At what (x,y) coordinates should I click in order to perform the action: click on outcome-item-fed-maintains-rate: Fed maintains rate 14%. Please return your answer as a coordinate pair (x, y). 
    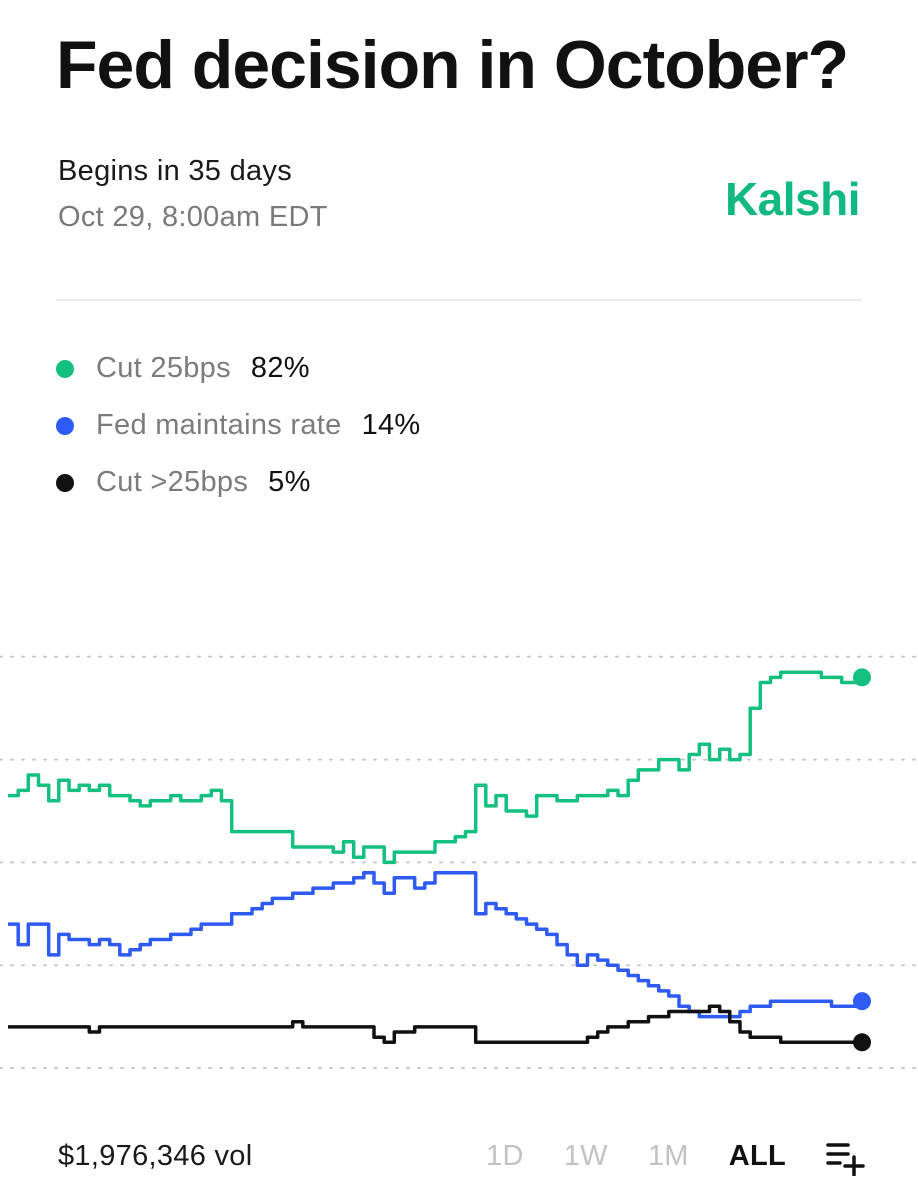
    Looking at the image, I should click on (238, 425).